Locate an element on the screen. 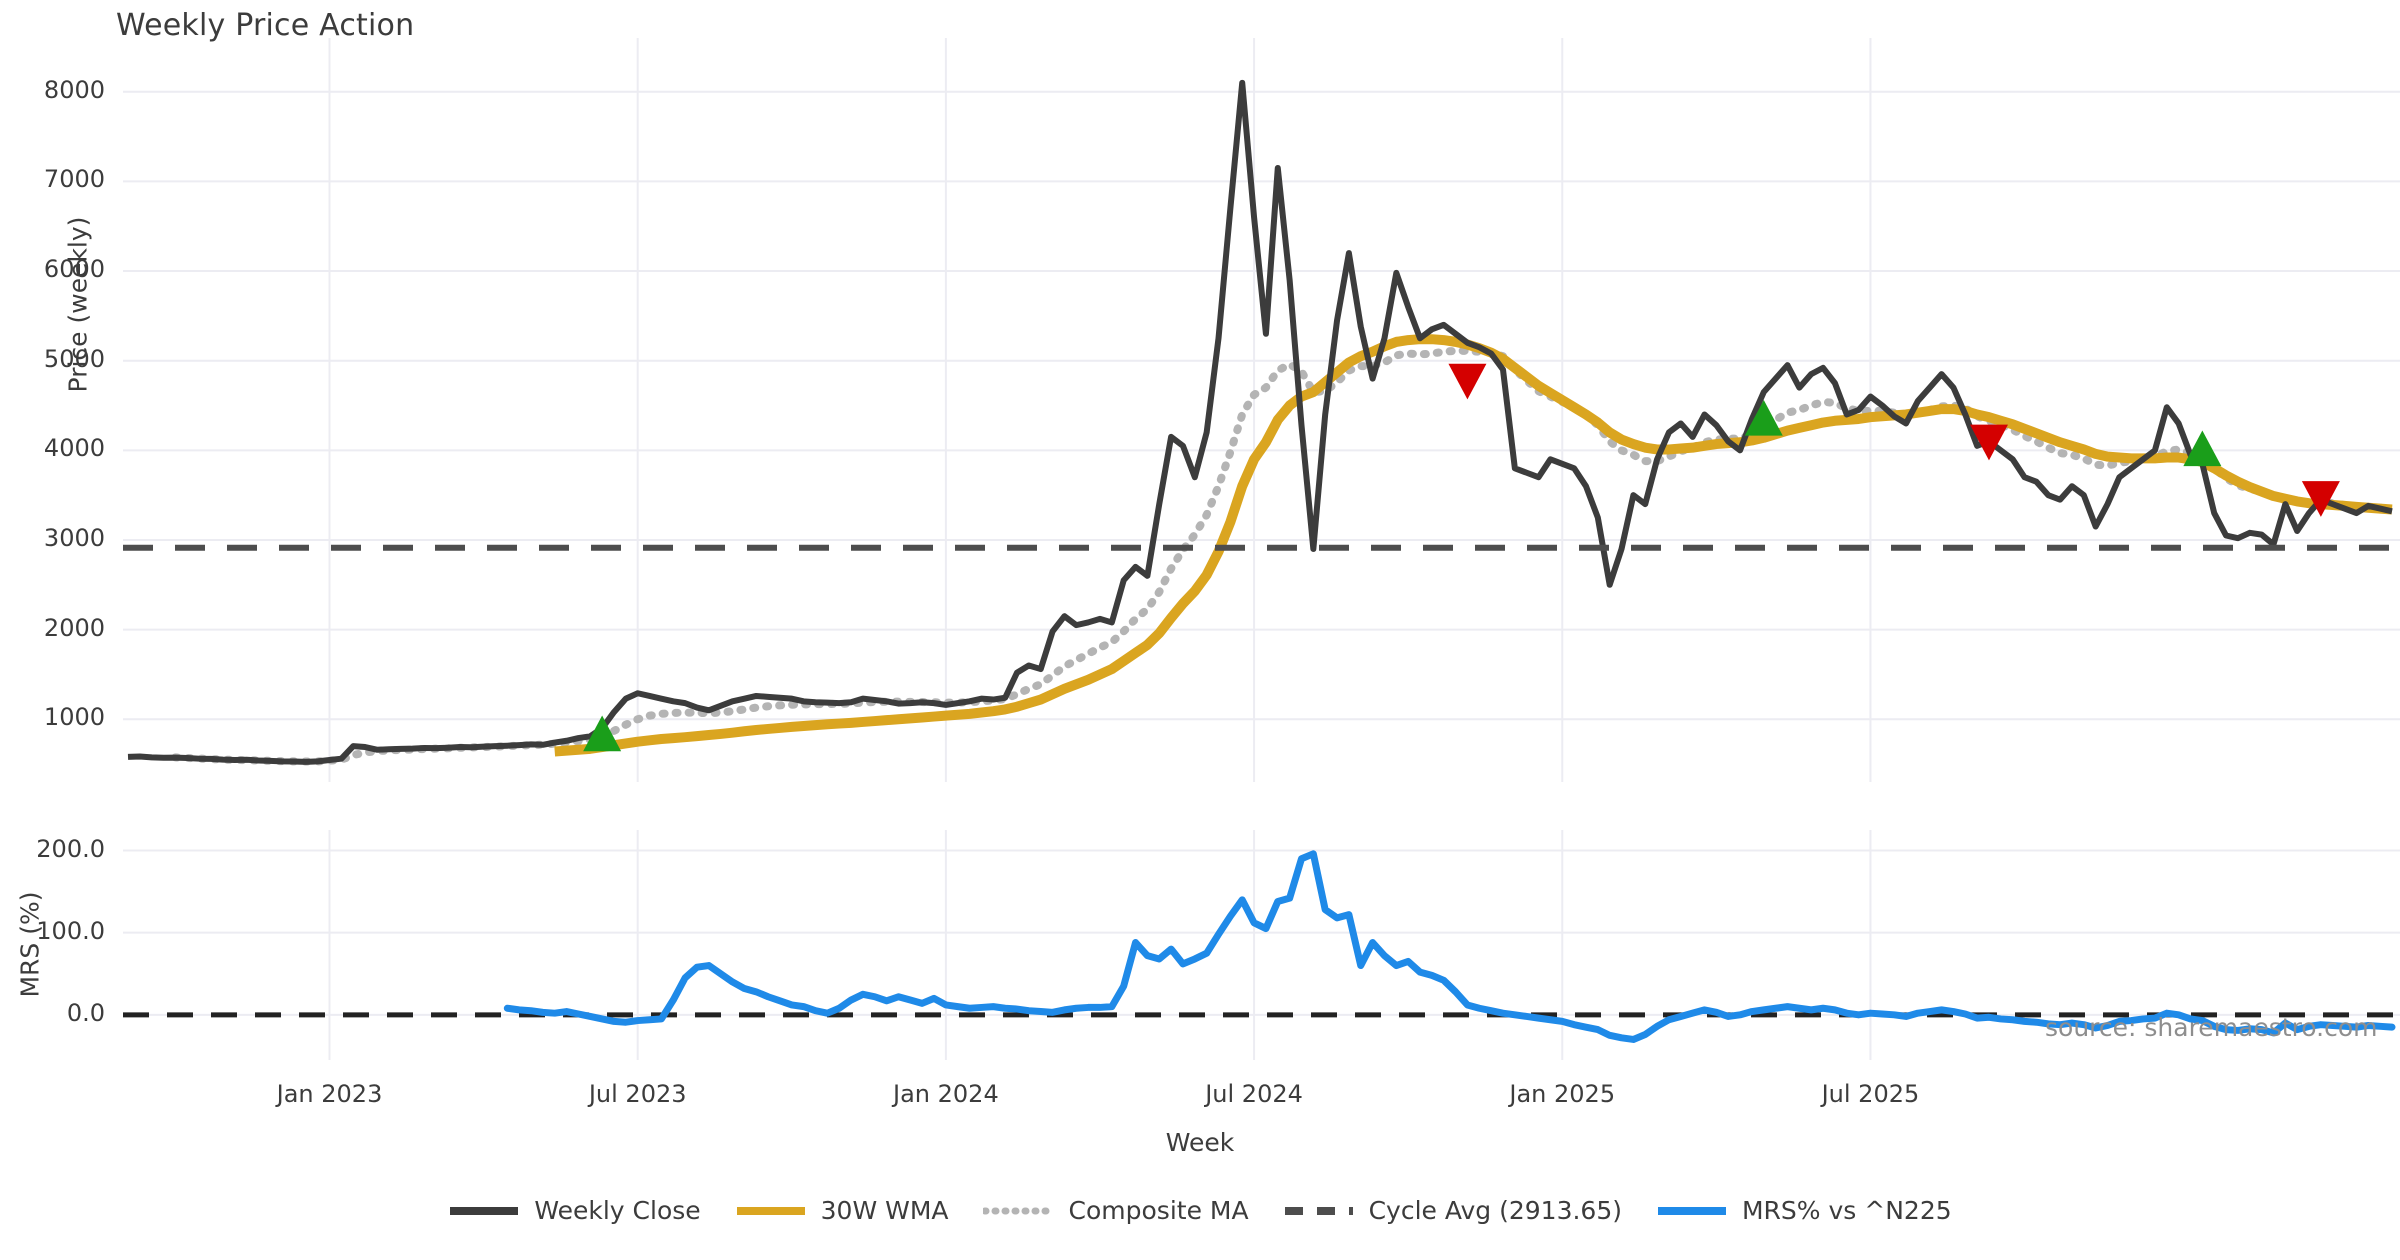 The width and height of the screenshot is (2400, 1260). mrs-y-tick: 100.0 is located at coordinates (70, 930).